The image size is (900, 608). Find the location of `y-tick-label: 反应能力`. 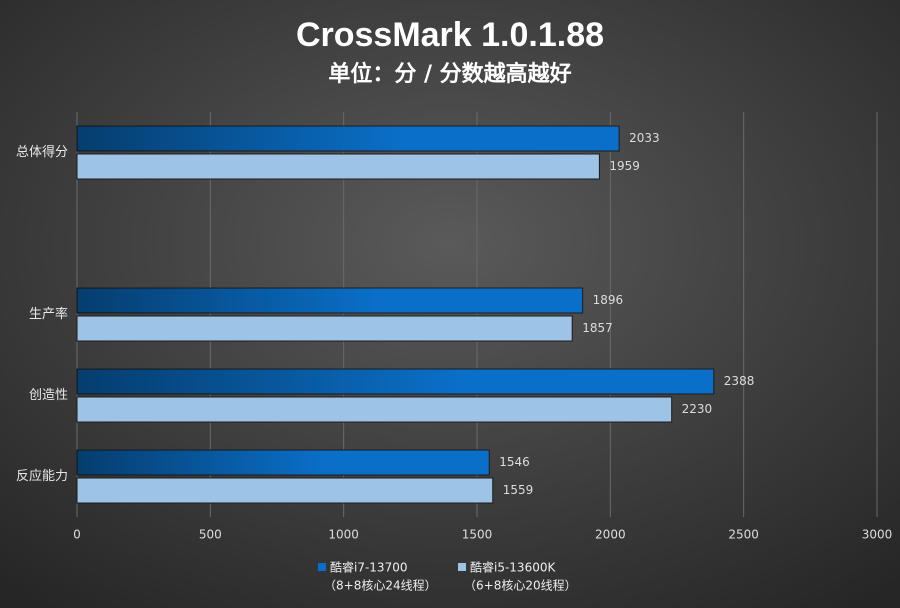

y-tick-label: 反应能力 is located at coordinates (42, 476).